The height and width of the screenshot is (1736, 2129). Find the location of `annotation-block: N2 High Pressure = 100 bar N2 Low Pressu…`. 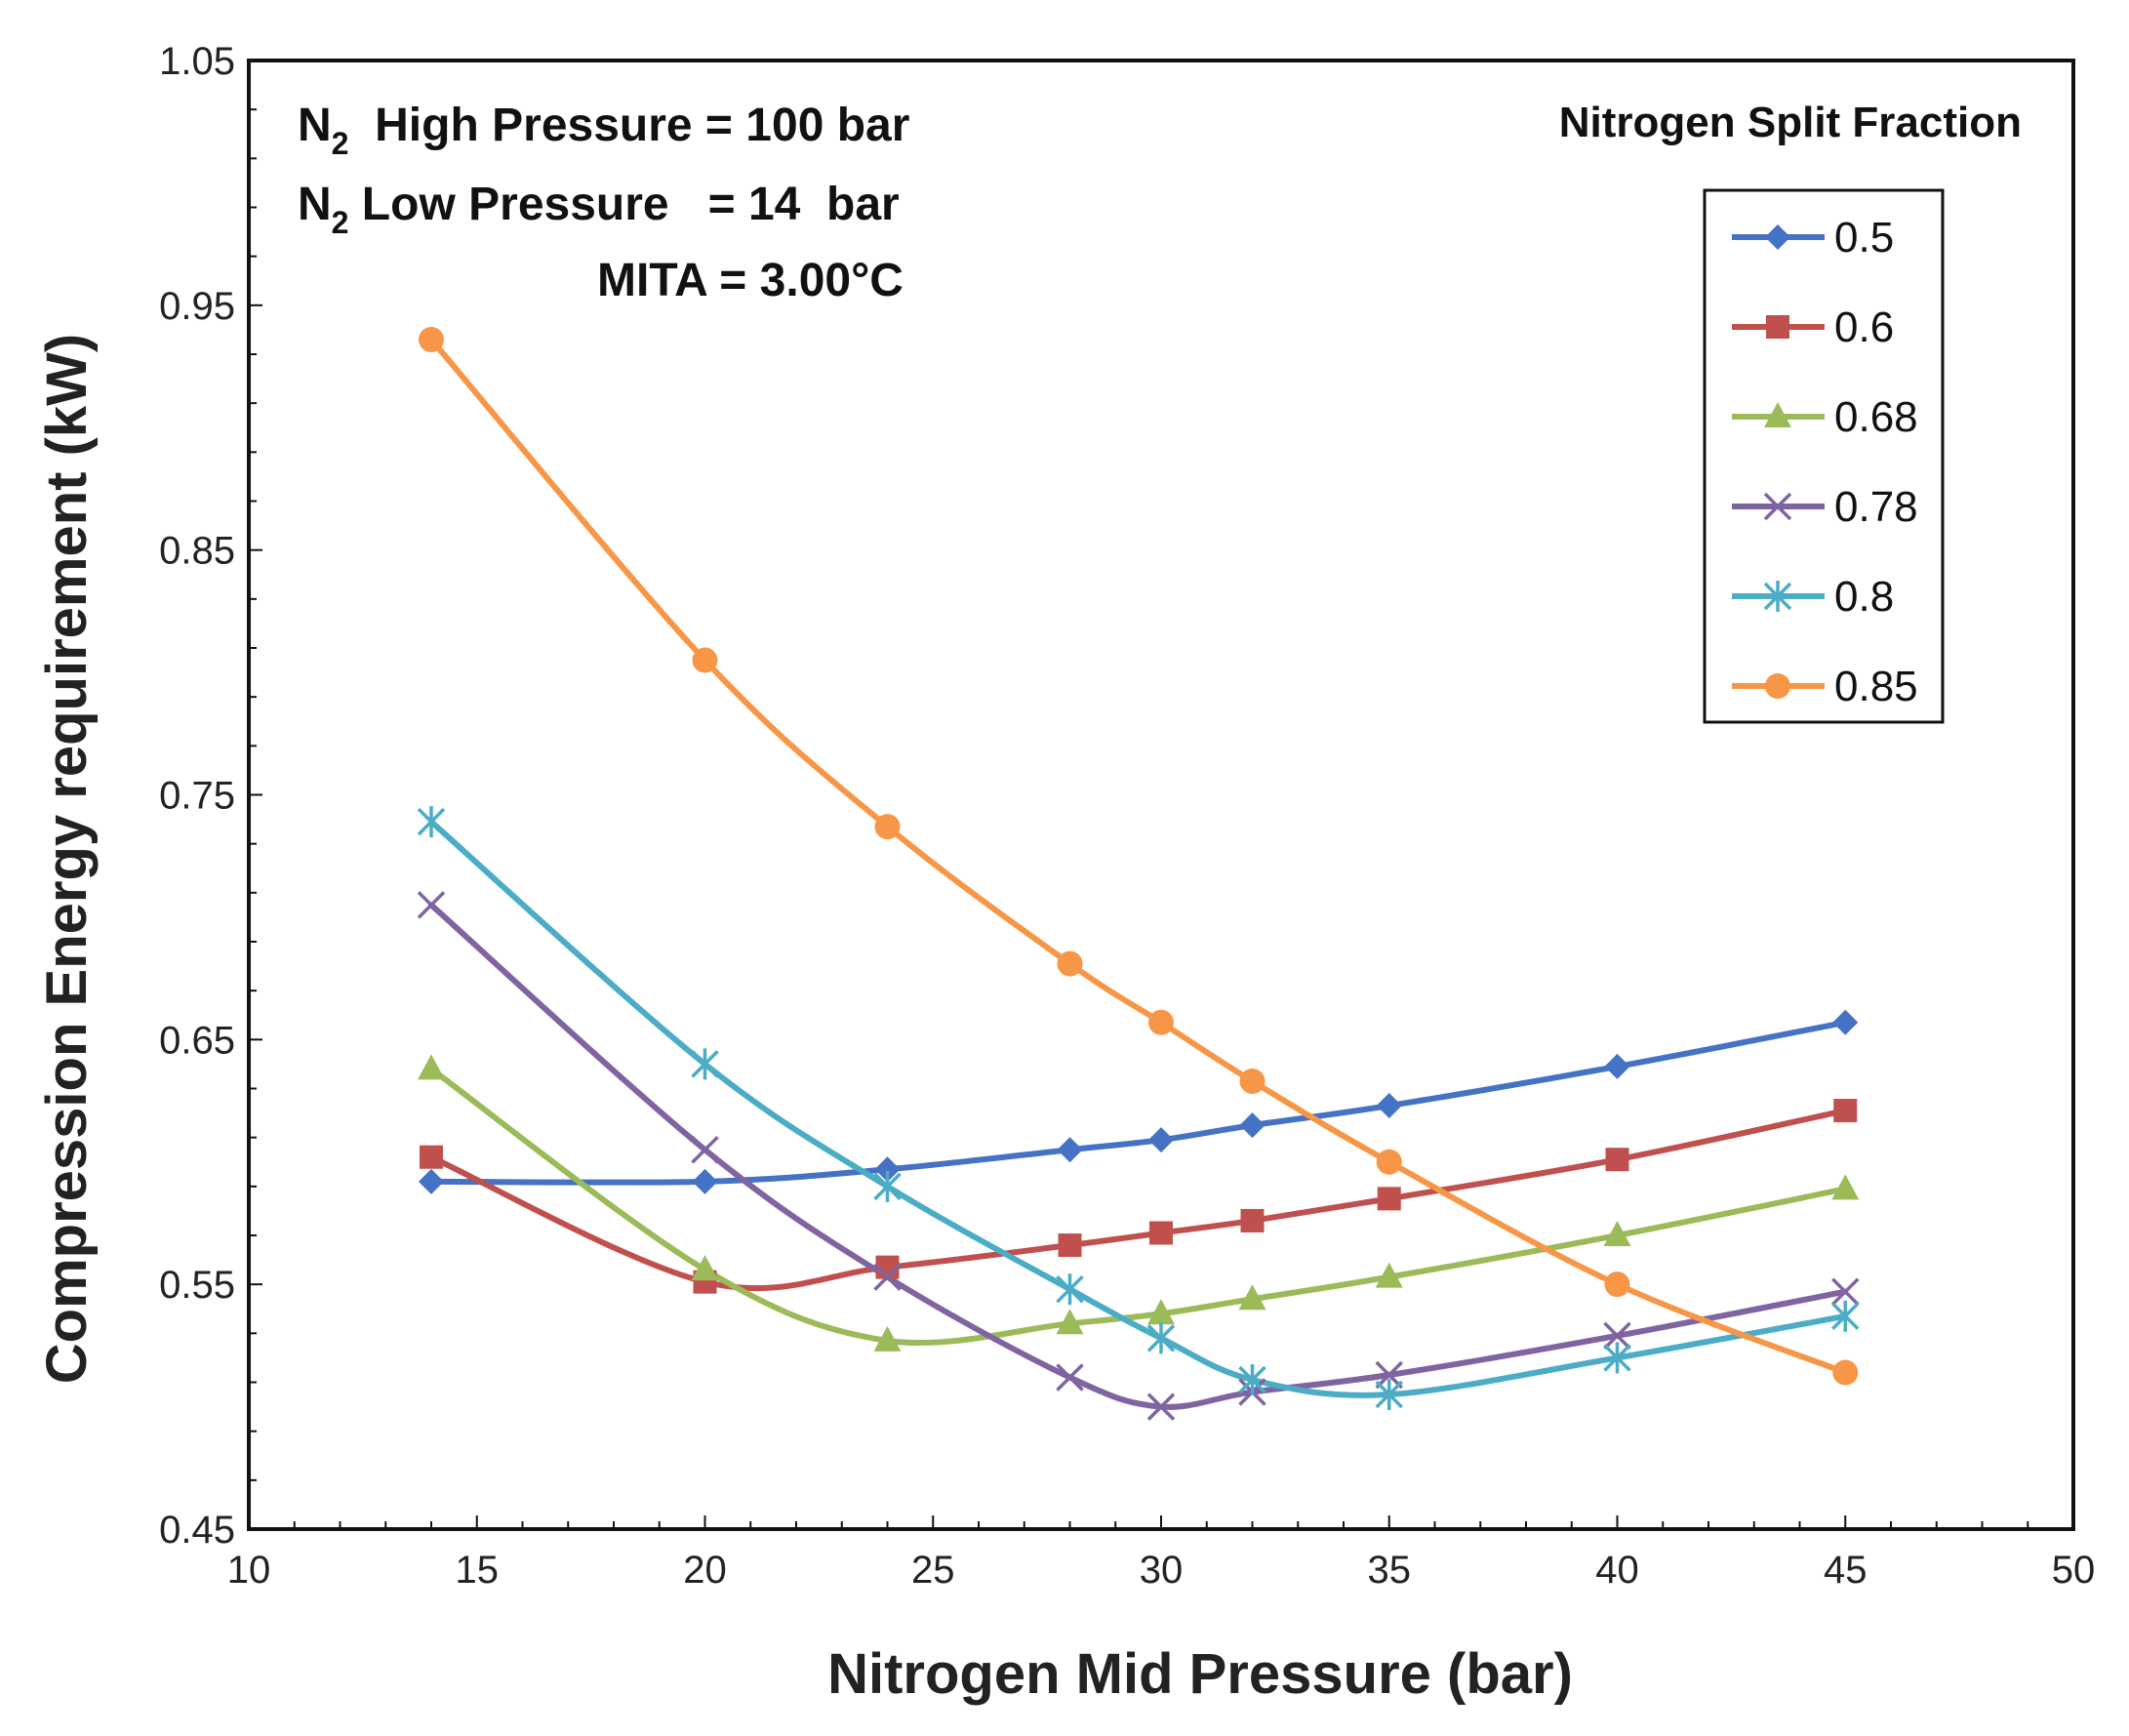

annotation-block: N2 High Pressure = 100 bar N2 Low Pressu… is located at coordinates (603, 203).